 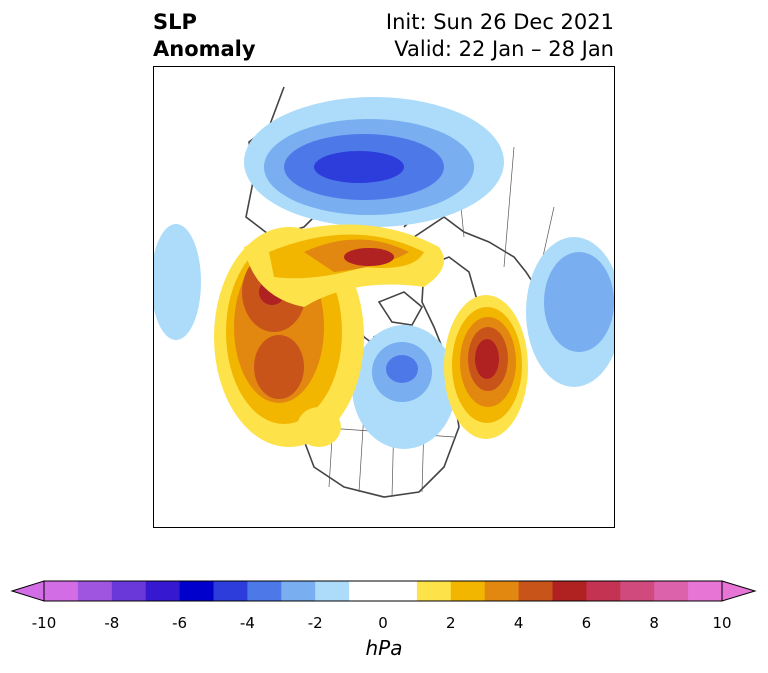 I want to click on siberia-arctic-positive-ridge, so click(x=344, y=265).